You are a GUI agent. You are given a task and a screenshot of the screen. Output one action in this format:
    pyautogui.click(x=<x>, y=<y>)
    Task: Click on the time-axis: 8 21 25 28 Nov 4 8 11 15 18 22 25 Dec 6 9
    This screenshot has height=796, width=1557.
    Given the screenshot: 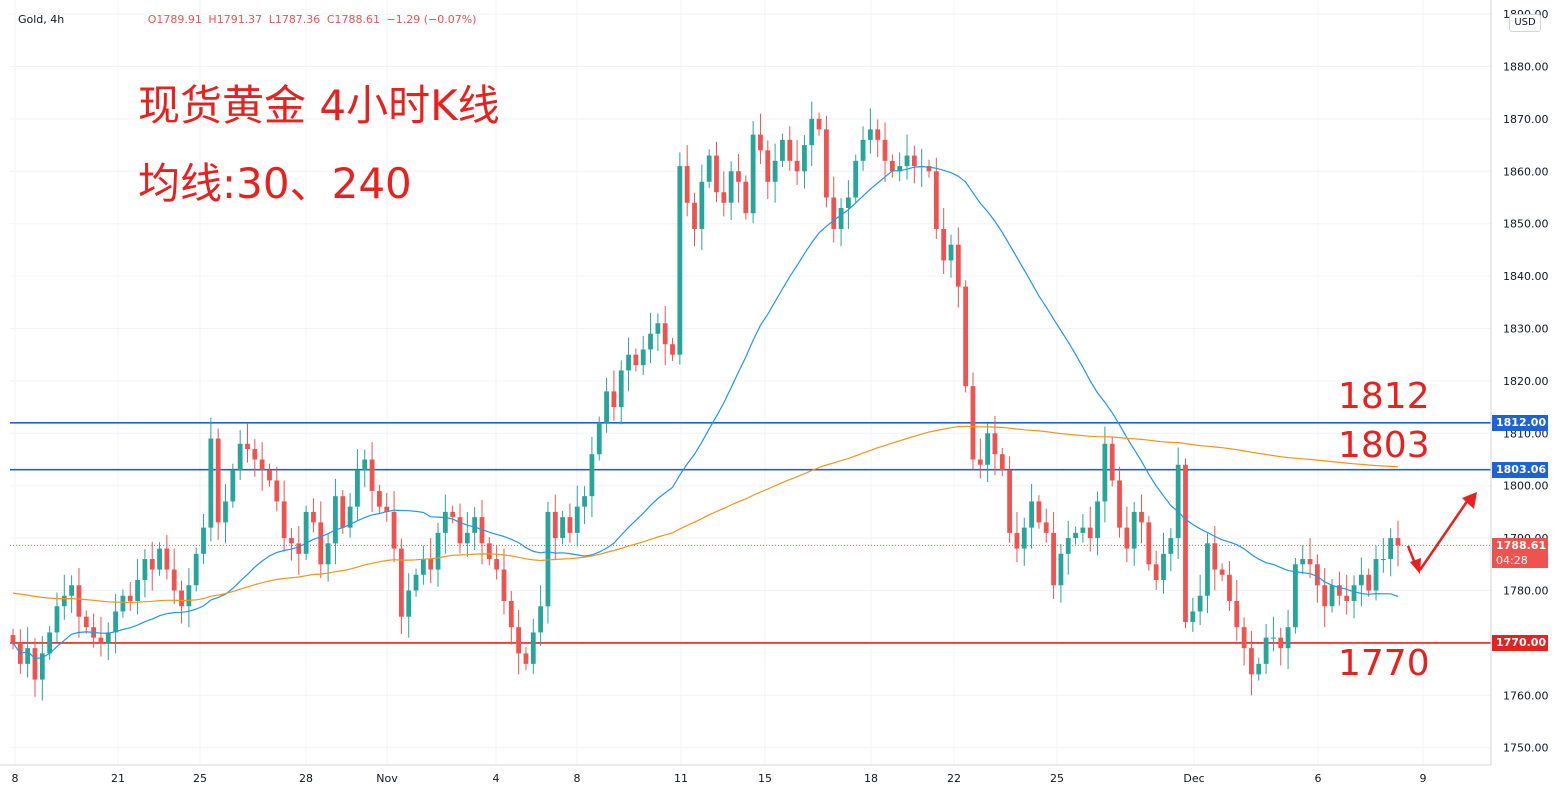 What is the action you would take?
    pyautogui.click(x=745, y=774)
    